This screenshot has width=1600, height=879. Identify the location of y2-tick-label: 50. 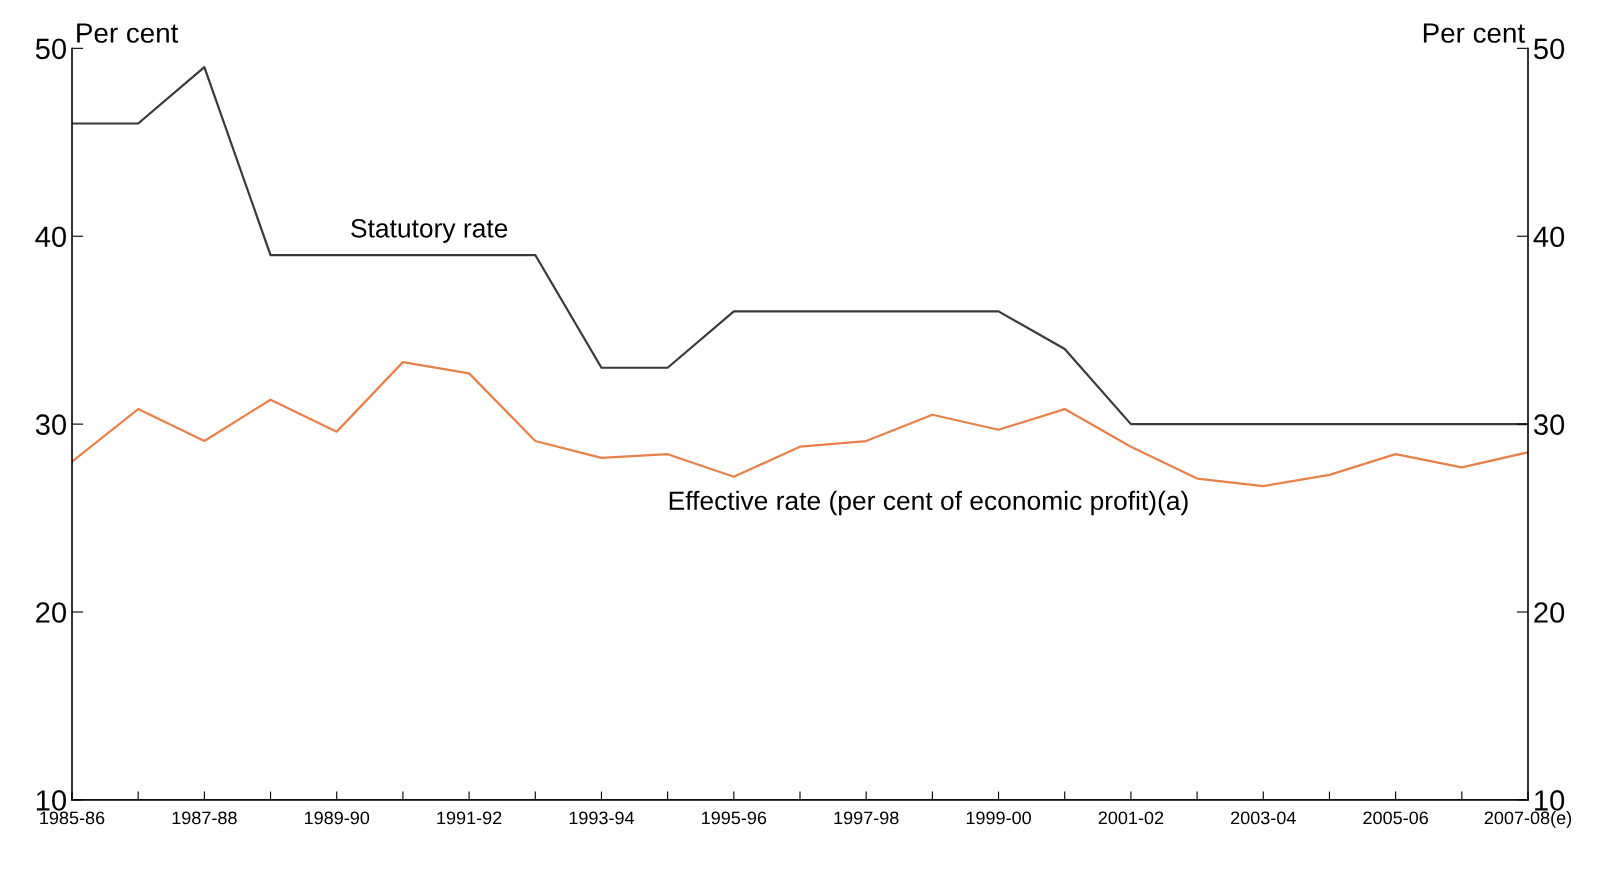
(1549, 49).